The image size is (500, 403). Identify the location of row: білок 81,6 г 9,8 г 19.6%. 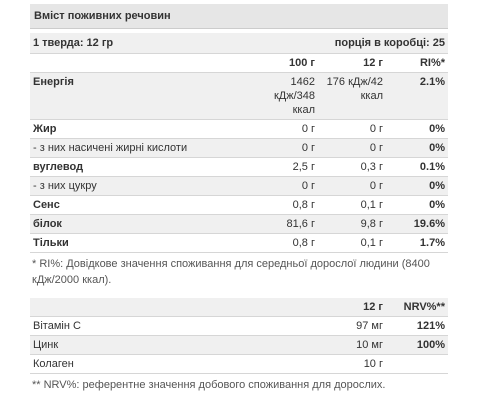
(239, 224).